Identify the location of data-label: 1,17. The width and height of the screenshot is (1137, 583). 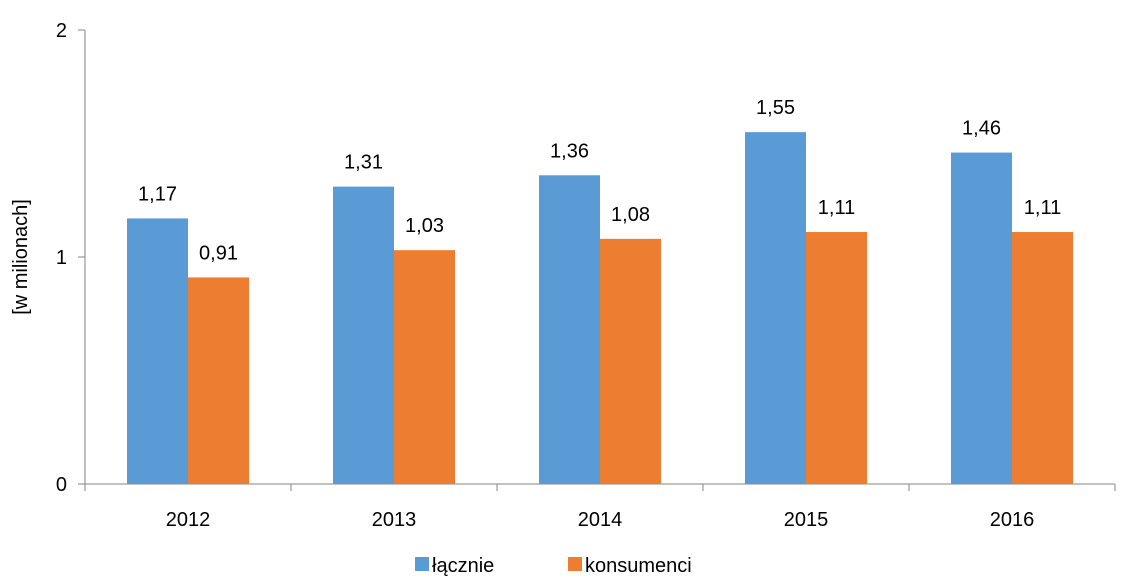
(157, 194).